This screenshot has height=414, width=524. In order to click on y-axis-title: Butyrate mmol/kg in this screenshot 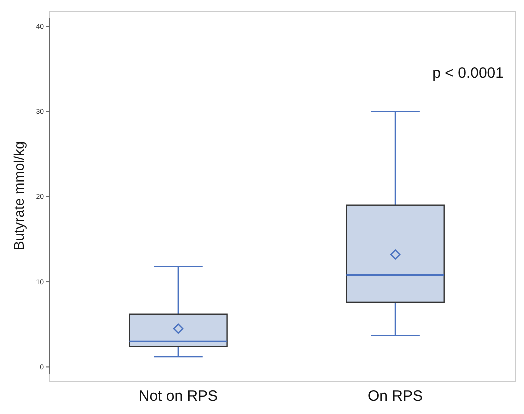, I will do `click(18, 196)`.